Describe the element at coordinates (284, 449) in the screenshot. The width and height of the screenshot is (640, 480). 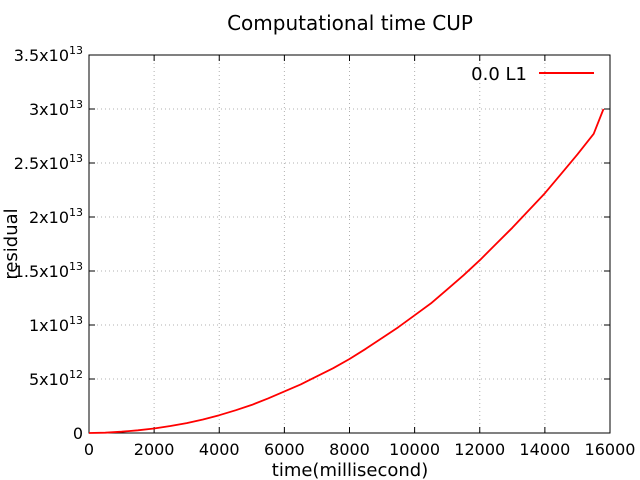
I see `x-tick-label: 6000` at that location.